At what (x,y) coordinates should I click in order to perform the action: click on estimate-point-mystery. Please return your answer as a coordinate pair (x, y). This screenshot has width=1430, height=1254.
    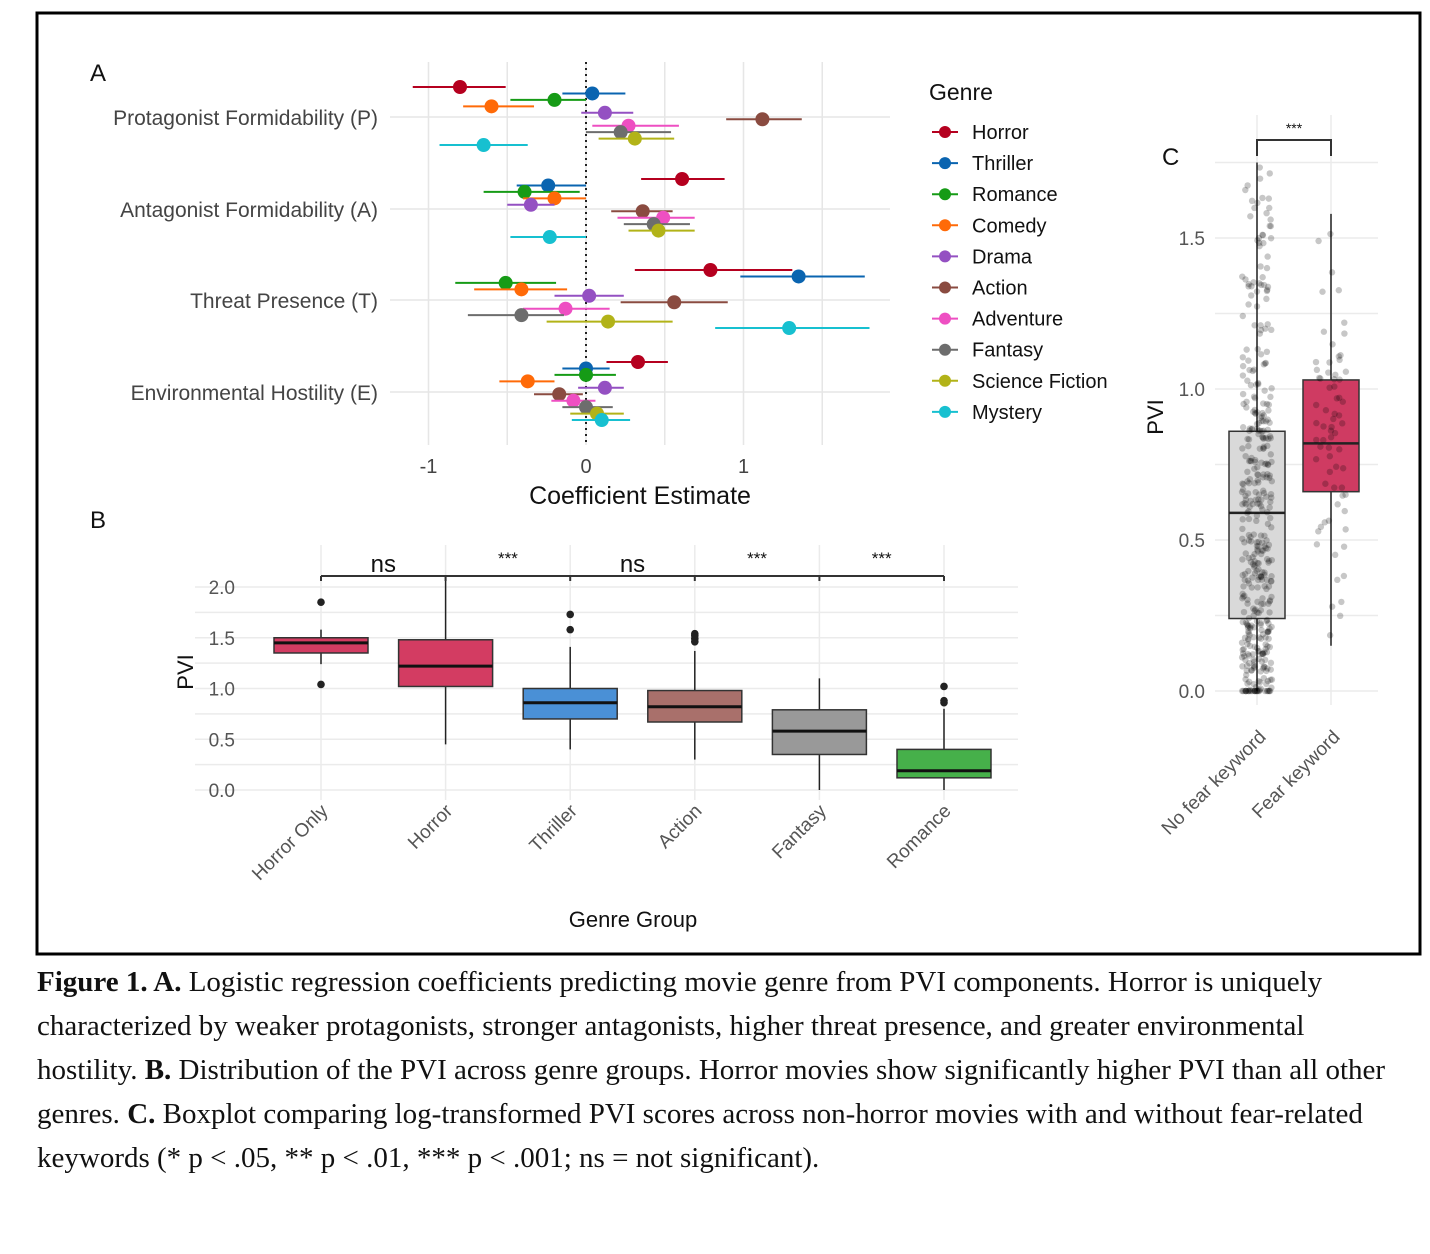
    Looking at the image, I should click on (549, 237).